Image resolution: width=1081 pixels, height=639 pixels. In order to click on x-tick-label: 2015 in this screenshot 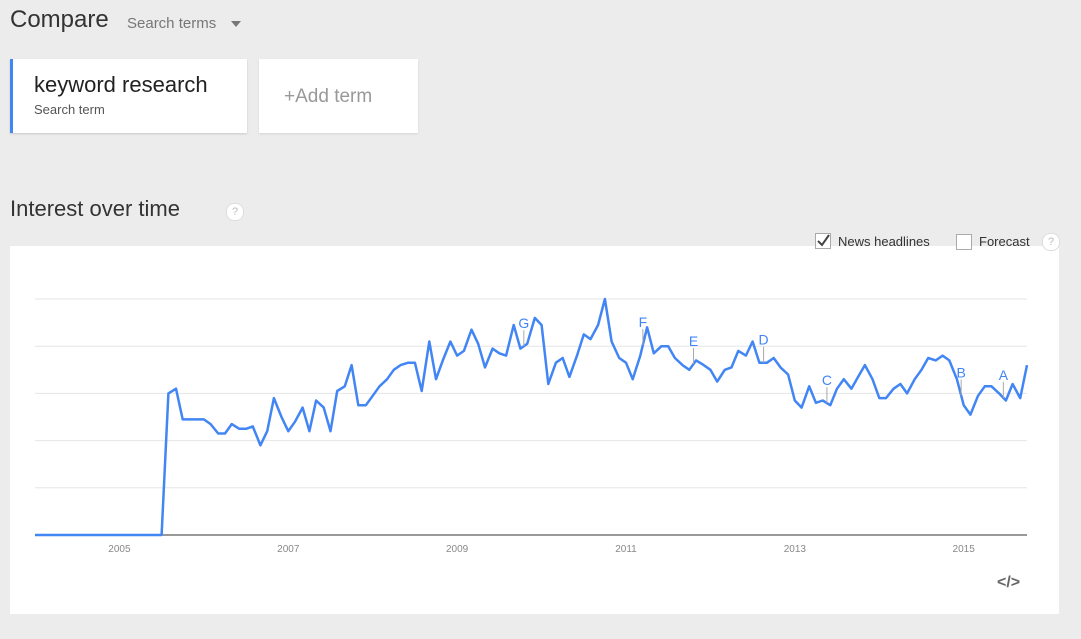, I will do `click(964, 549)`.